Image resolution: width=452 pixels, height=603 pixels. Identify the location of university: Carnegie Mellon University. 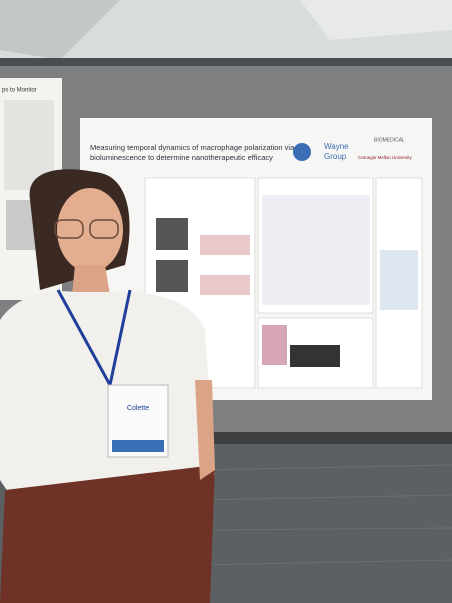
(385, 157).